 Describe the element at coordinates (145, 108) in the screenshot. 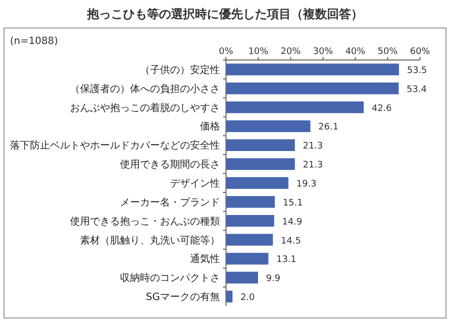

I see `y-tick-label: おんぶや抱っこの着脱のしやすさ` at that location.